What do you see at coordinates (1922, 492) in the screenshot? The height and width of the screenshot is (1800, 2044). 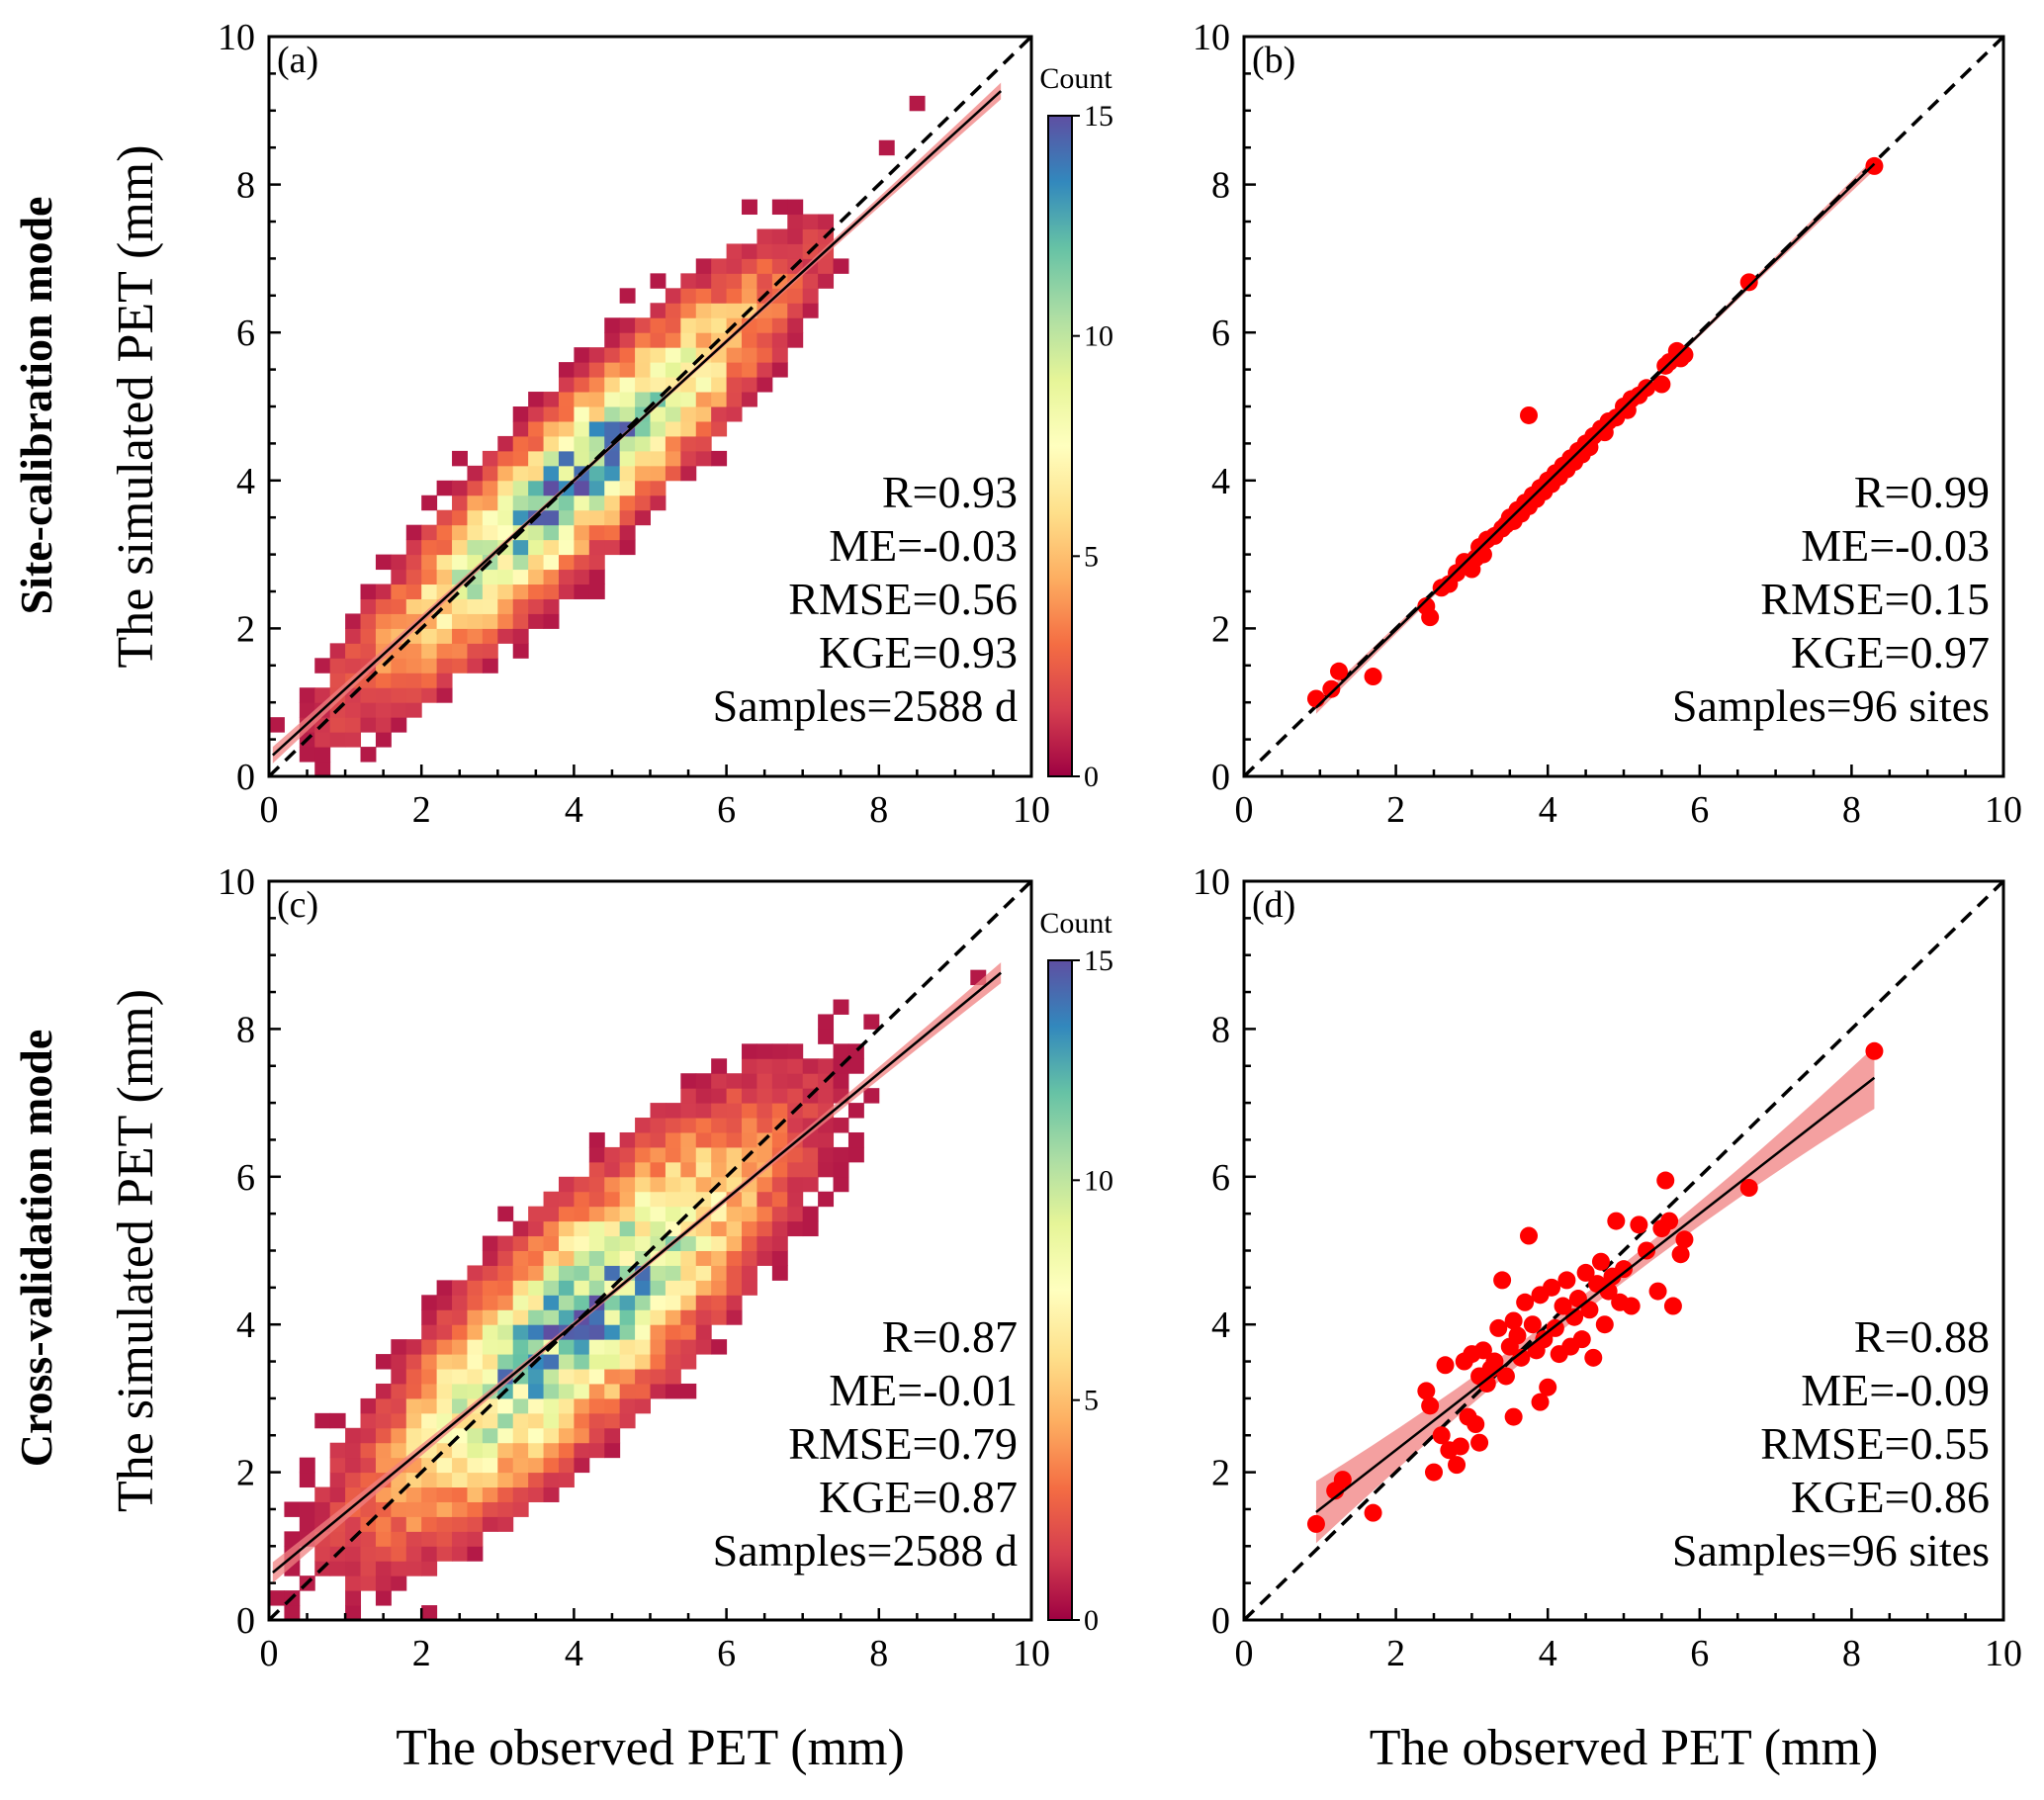 I see `stat-r: R=0.99` at bounding box center [1922, 492].